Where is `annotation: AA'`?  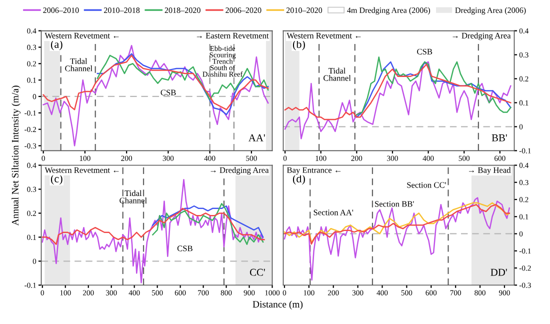 annotation: AA' is located at coordinates (256, 138).